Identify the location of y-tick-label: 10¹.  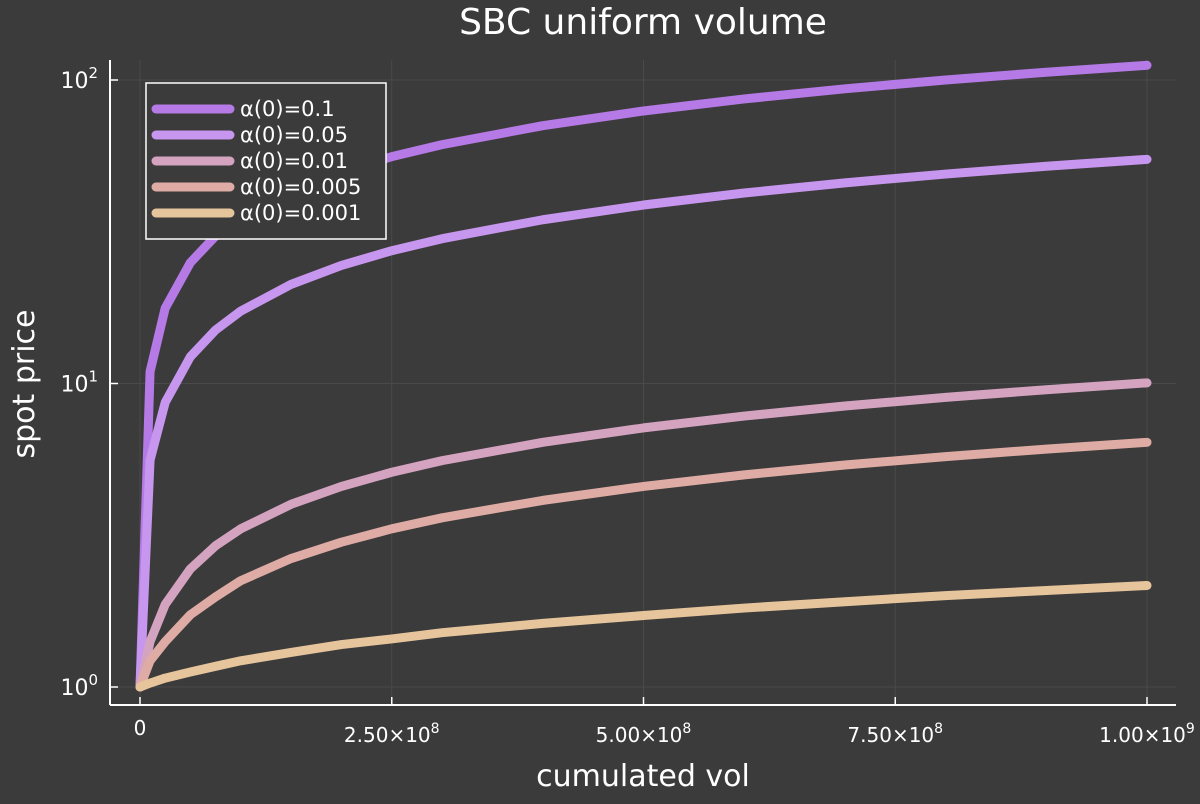
(79, 383).